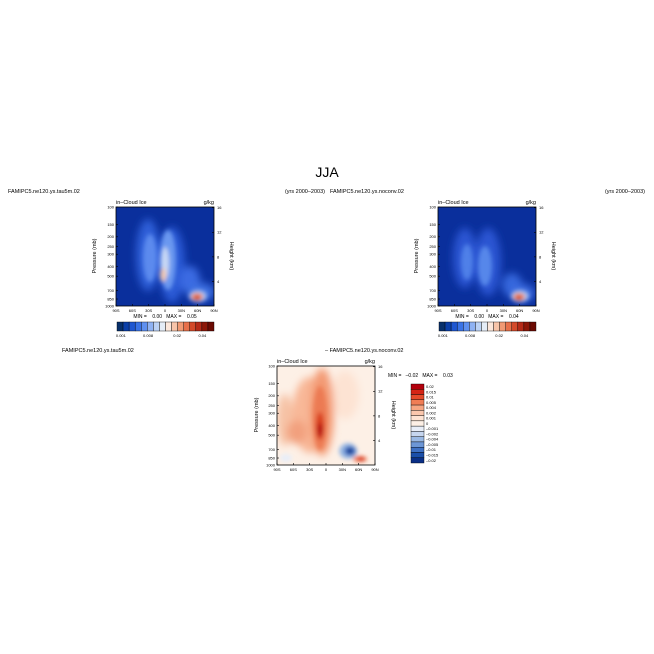  I want to click on y-ticks: 100 150 200 250 300 400 500 700 850 1000, so click(111, 256).